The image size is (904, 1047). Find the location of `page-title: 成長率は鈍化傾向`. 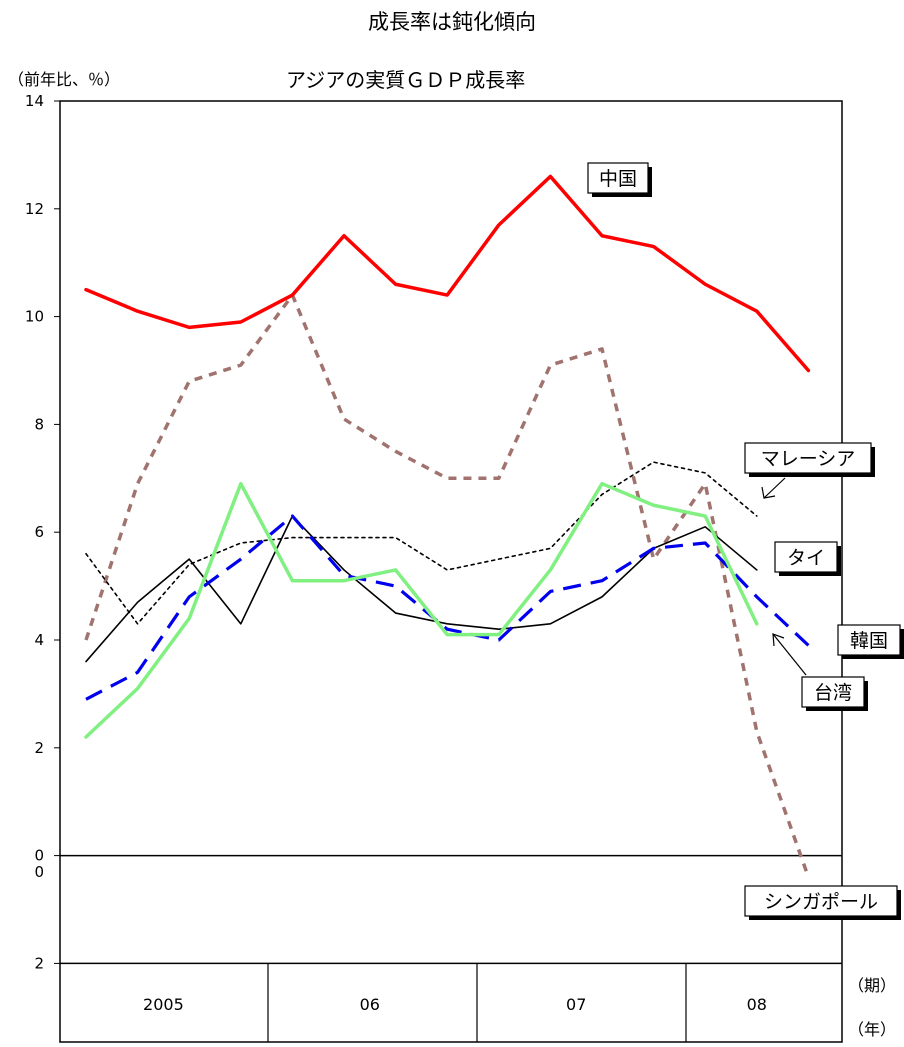

page-title: 成長率は鈍化傾向 is located at coordinates (452, 22).